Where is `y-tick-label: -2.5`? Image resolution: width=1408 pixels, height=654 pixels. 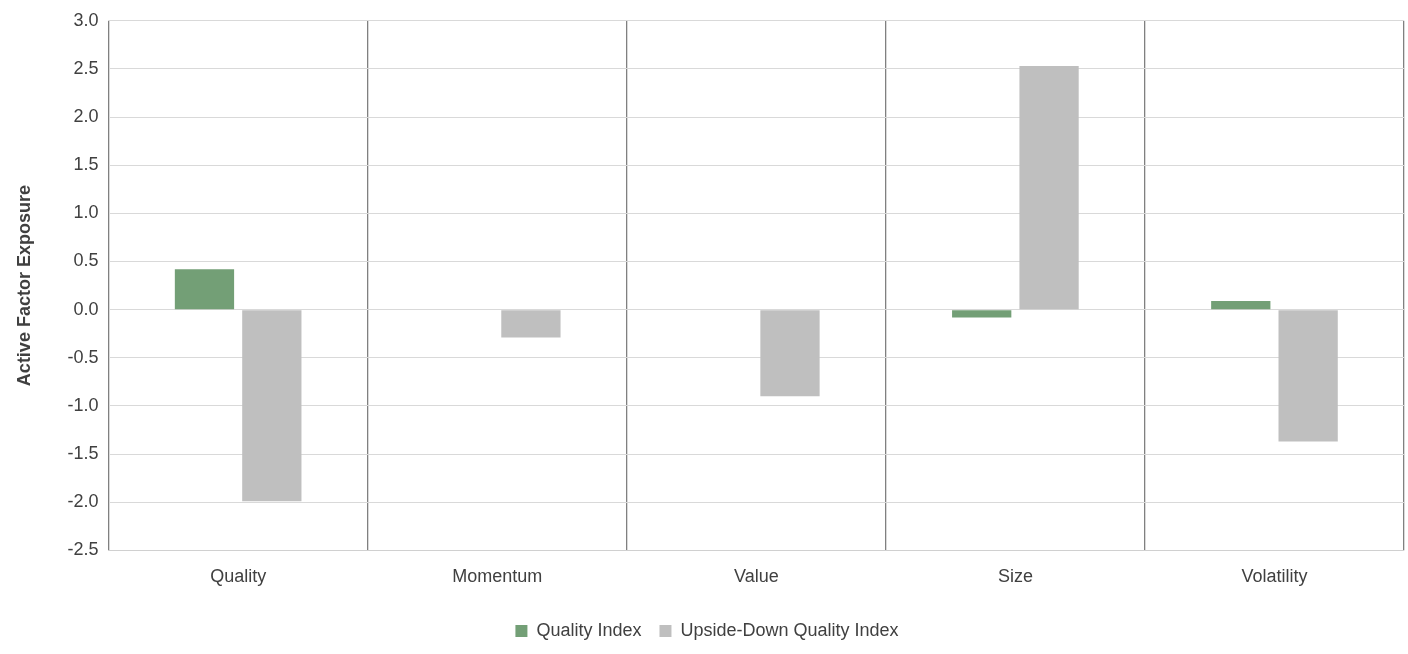
y-tick-label: -2.5 is located at coordinates (83, 549).